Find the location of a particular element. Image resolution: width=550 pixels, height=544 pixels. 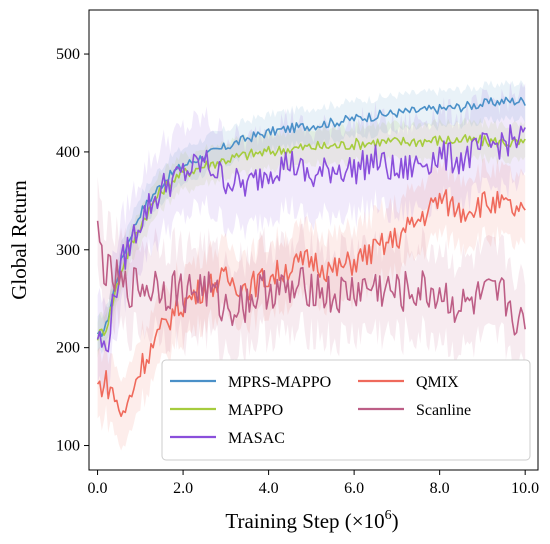

y-tick-label: 100 is located at coordinates (68, 446).